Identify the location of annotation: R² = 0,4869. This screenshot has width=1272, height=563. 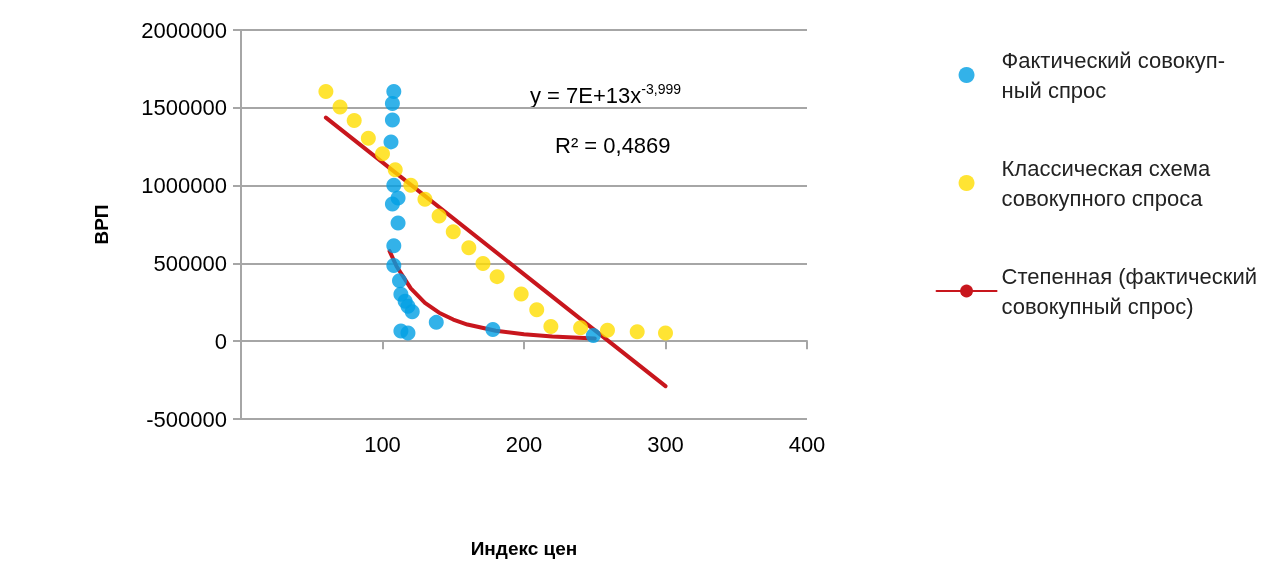
(613, 145).